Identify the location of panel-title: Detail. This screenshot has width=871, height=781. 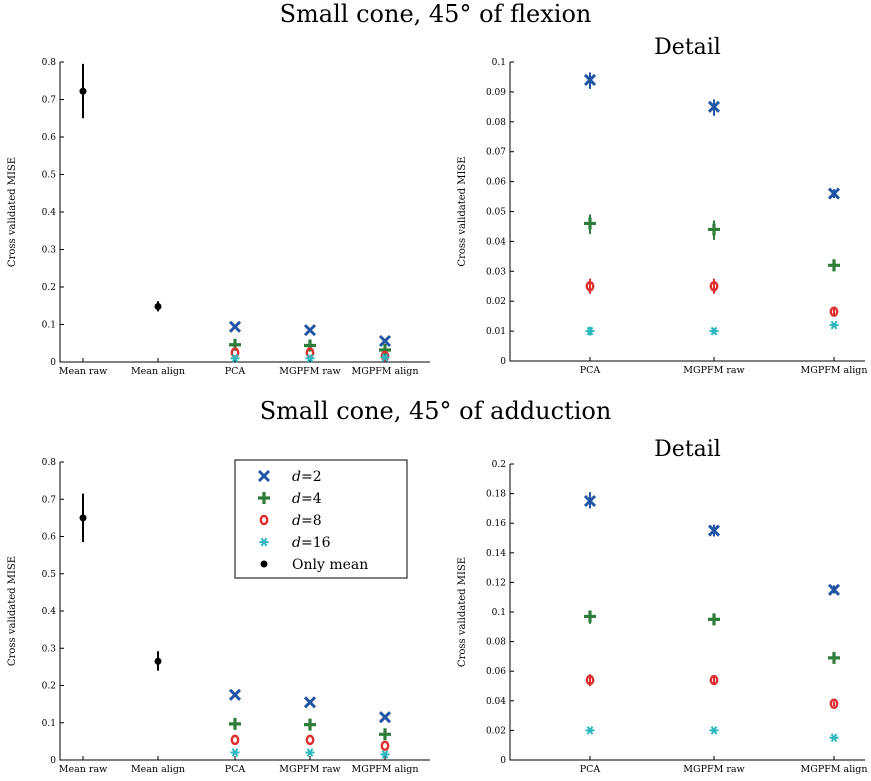
(687, 449).